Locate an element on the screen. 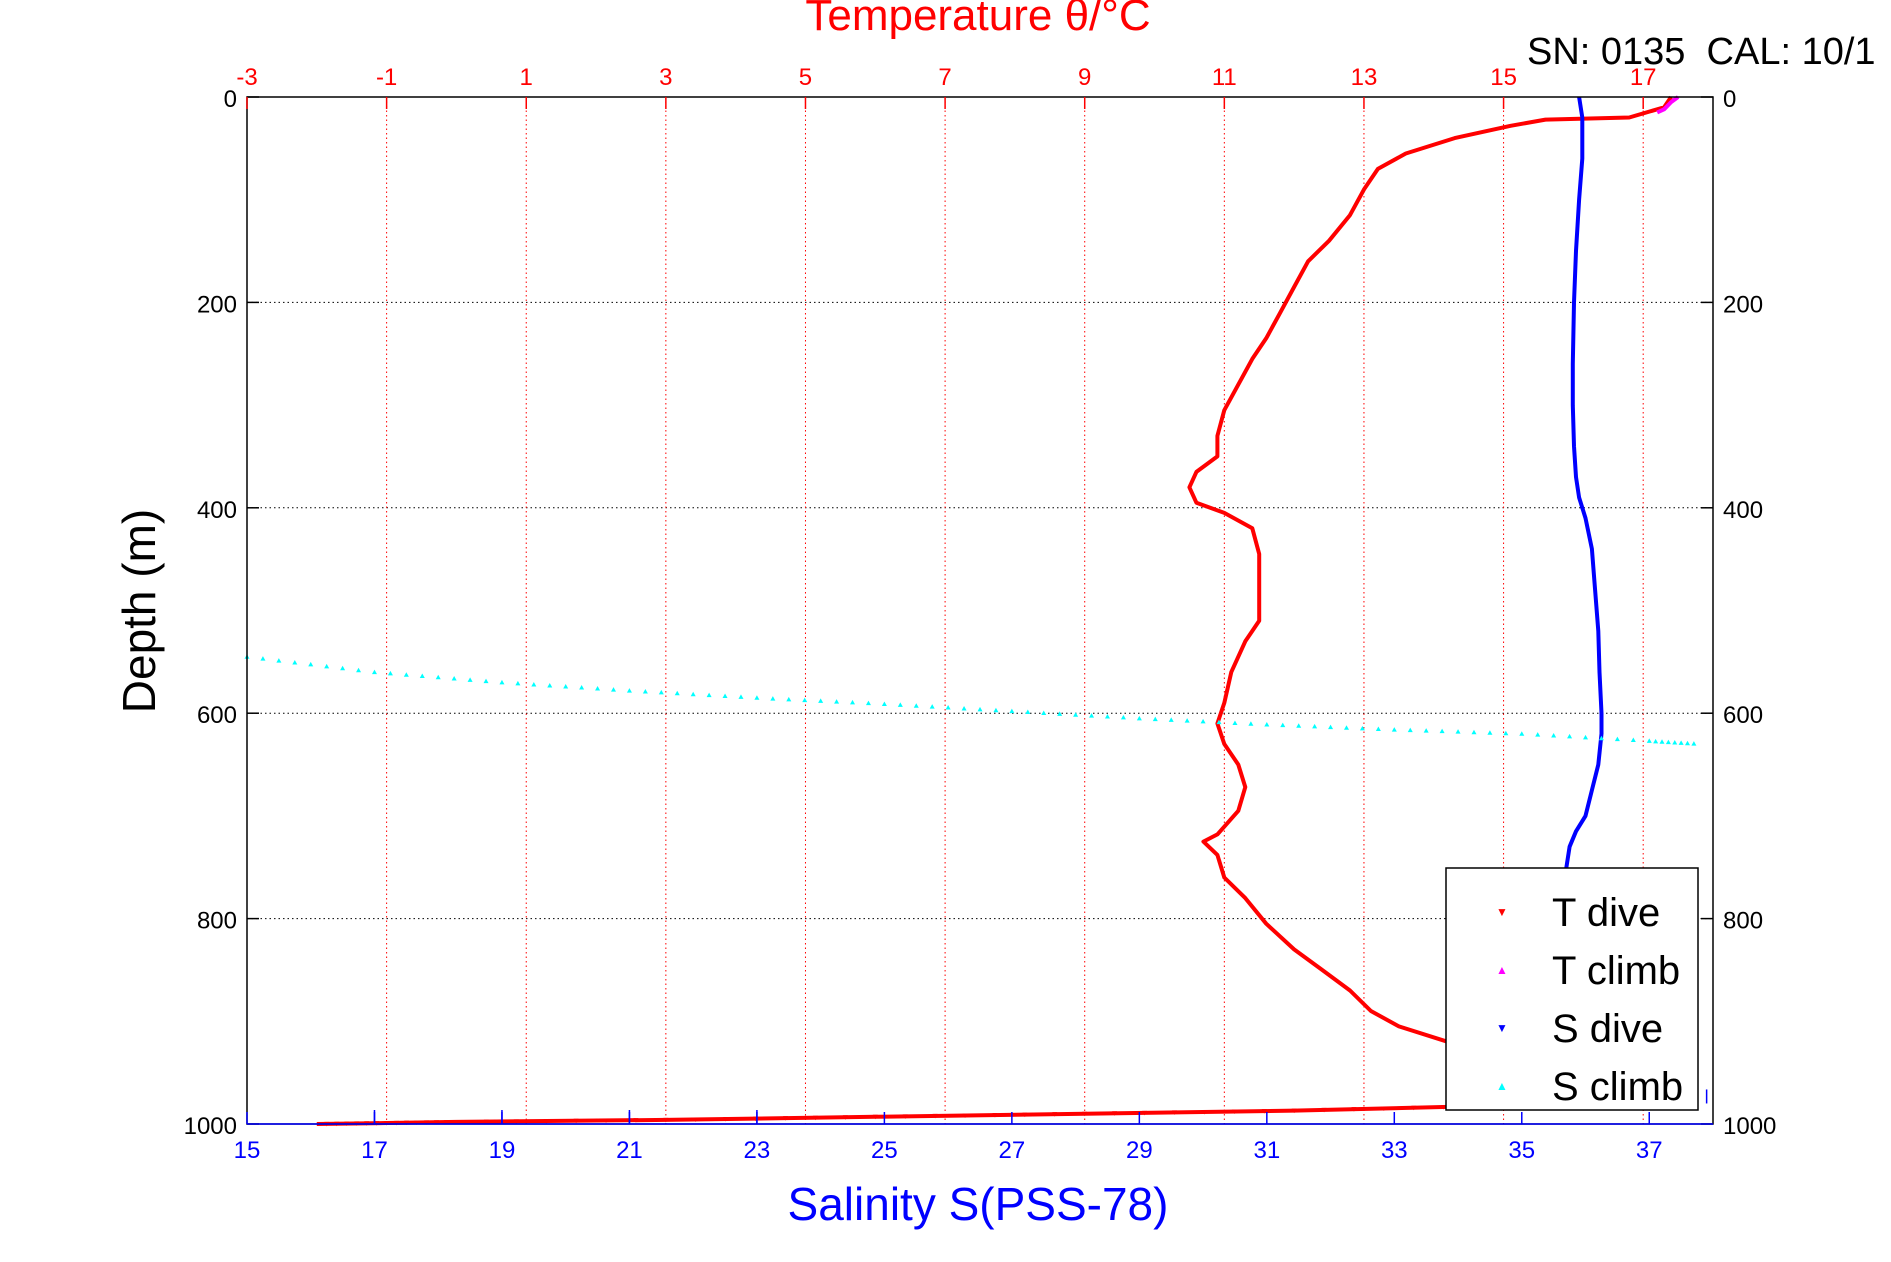  bottom-tick-label: 25 is located at coordinates (884, 1150).